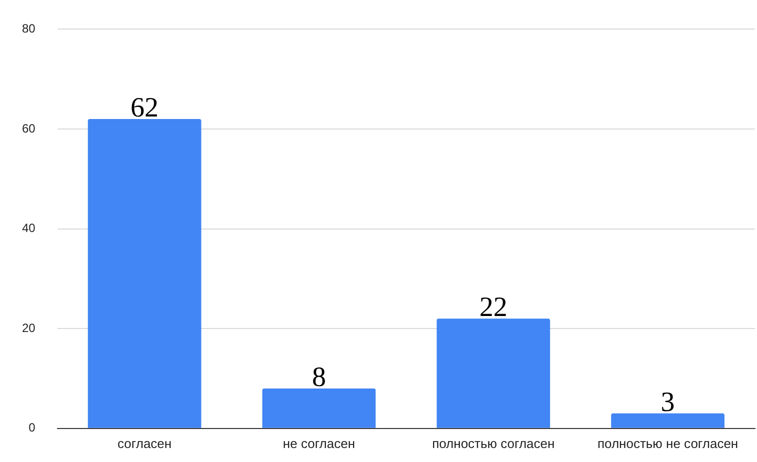 This screenshot has height=462, width=757. Describe the element at coordinates (493, 443) in the screenshot. I see `x-tick-label: полностью согласен` at that location.